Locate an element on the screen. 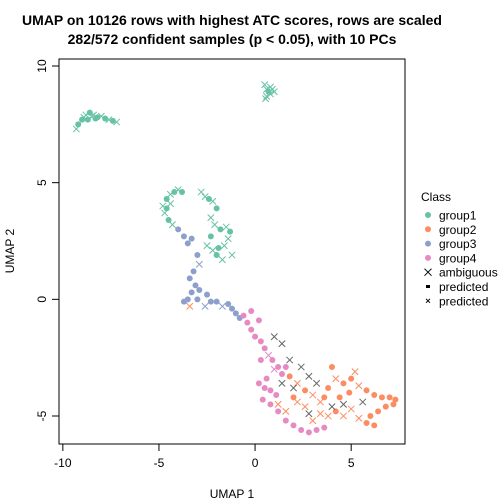 The width and height of the screenshot is (504, 504). y-tick-label: 5 is located at coordinates (42, 182).